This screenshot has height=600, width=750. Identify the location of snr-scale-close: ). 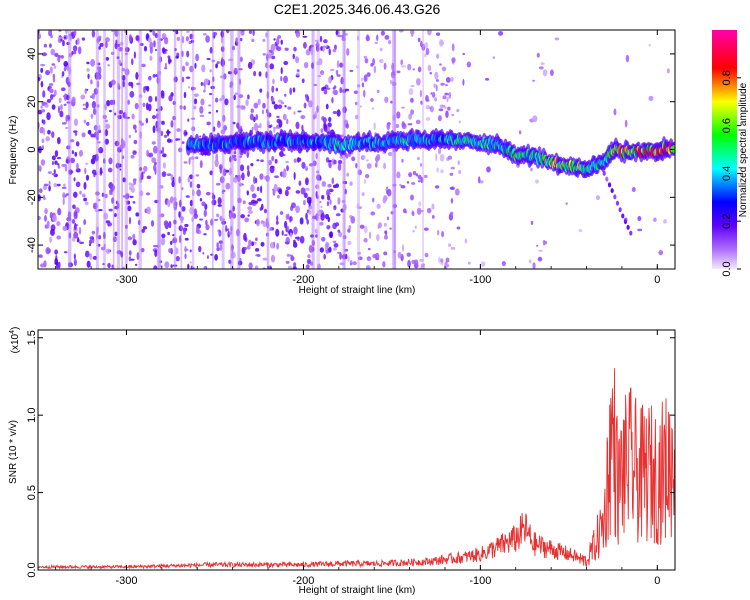
(15, 328).